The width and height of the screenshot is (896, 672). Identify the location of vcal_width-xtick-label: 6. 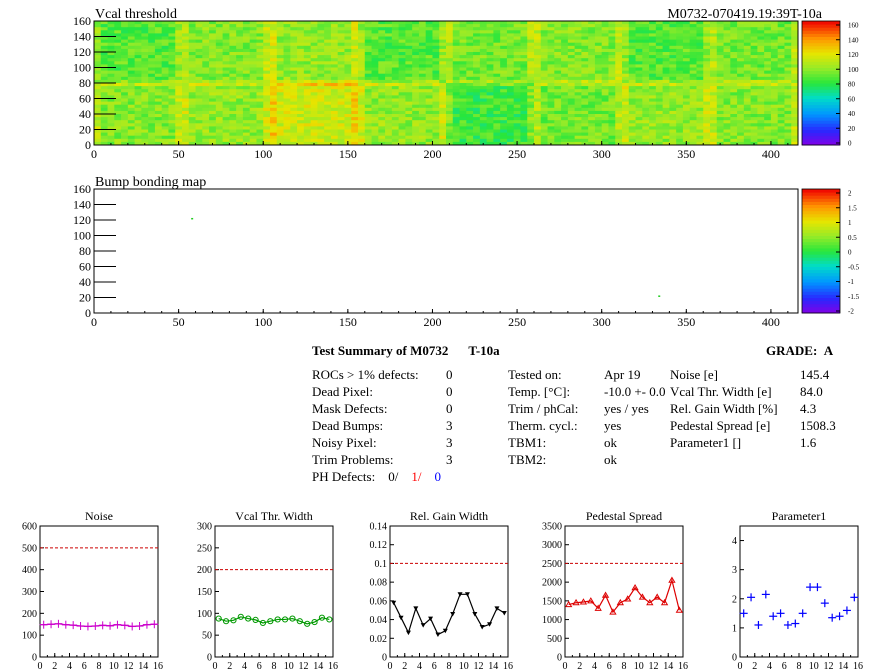
(259, 666).